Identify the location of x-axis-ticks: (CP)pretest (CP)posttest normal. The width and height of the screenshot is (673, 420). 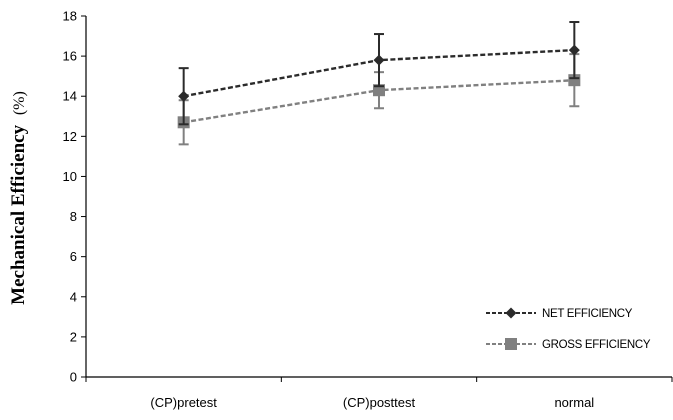
(379, 393).